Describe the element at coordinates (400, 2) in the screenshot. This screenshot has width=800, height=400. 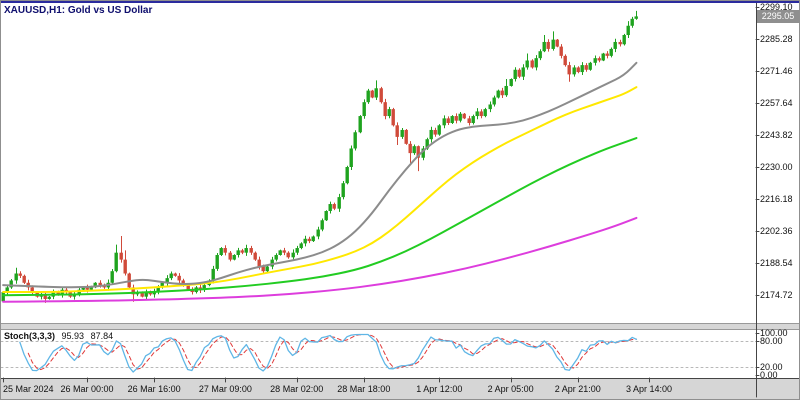
I see `window-top-border` at that location.